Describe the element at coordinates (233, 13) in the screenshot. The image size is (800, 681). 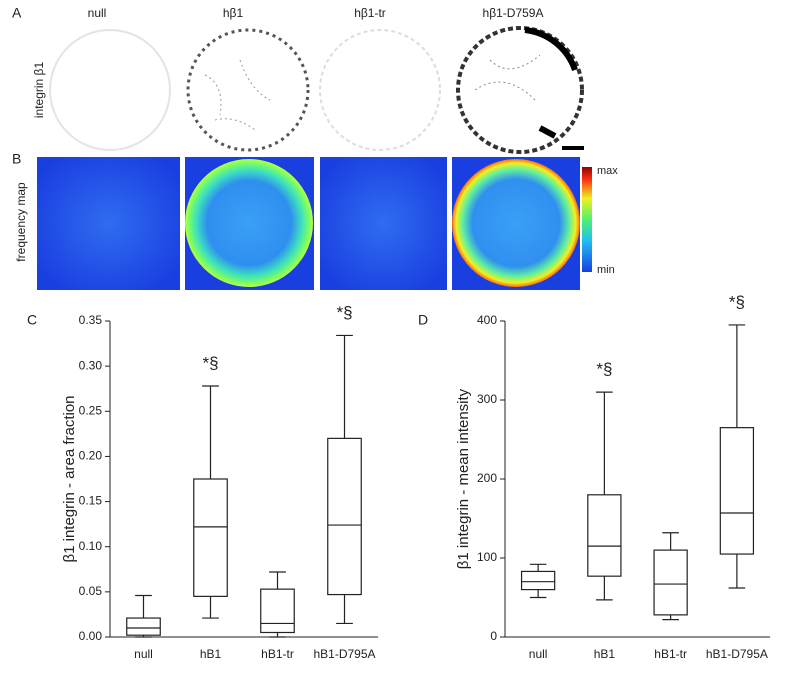
I see `column-label: hβ1` at that location.